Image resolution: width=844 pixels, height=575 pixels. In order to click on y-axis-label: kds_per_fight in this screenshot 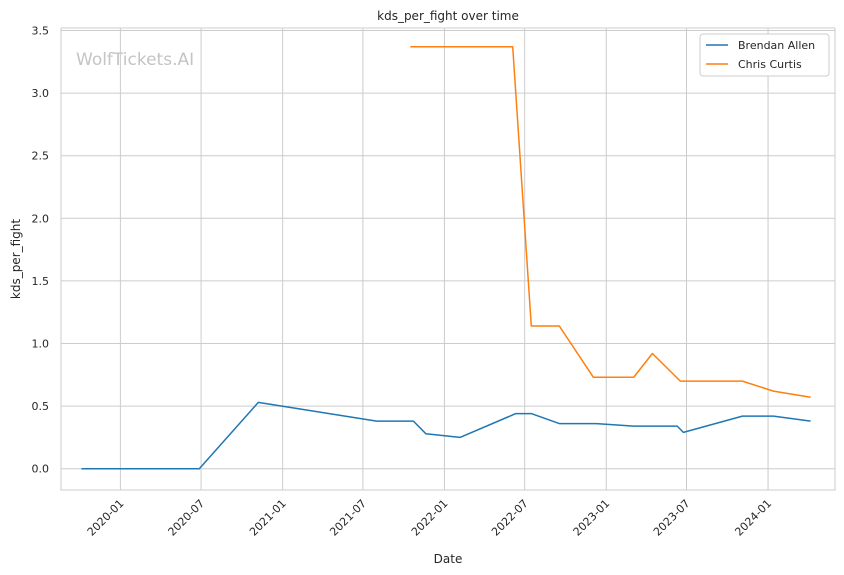, I will do `click(16, 259)`.